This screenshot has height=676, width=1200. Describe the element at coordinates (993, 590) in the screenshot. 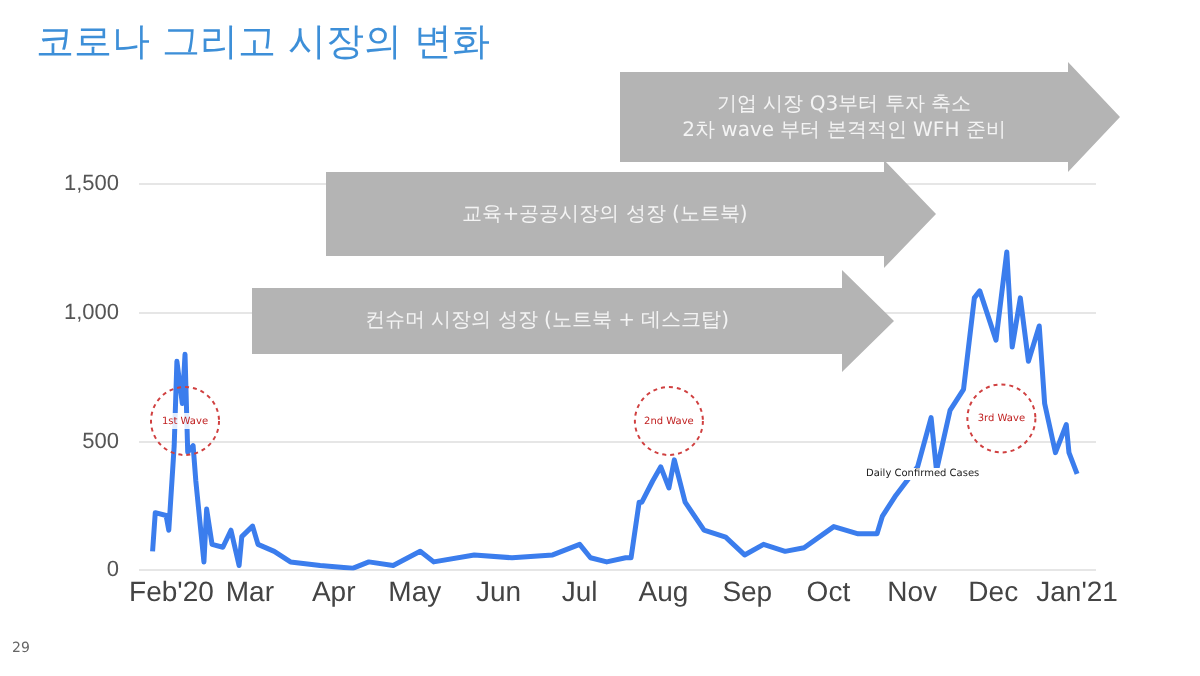

I see `x-tick-label: Dec` at that location.